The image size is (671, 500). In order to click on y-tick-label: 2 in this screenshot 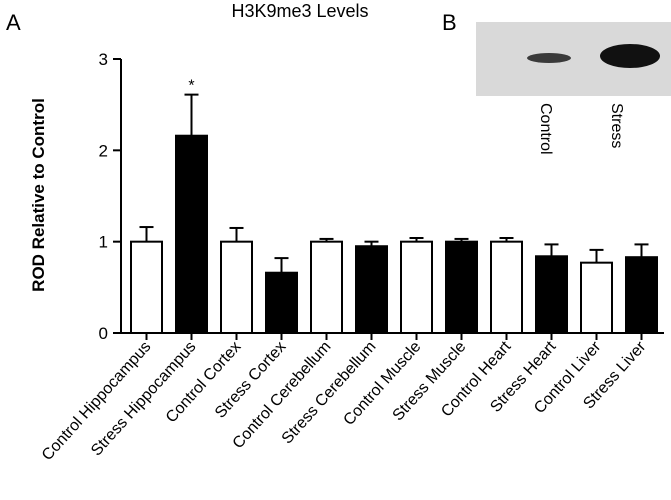, I will do `click(103, 150)`.